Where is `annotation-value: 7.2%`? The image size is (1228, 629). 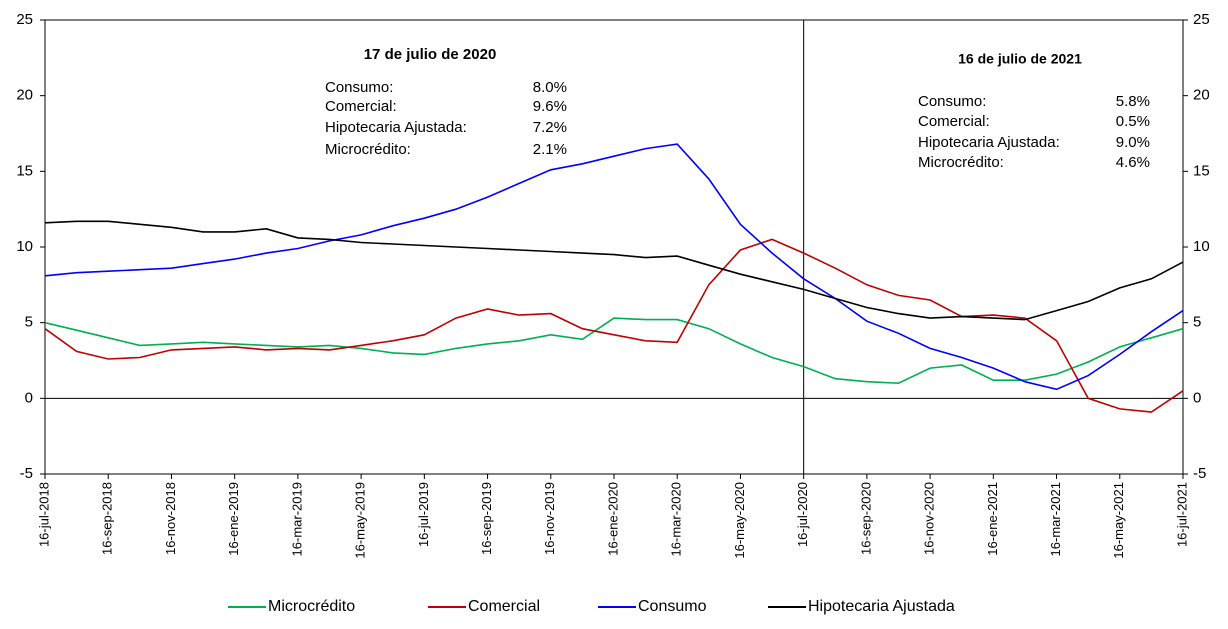
annotation-value: 7.2% is located at coordinates (550, 127).